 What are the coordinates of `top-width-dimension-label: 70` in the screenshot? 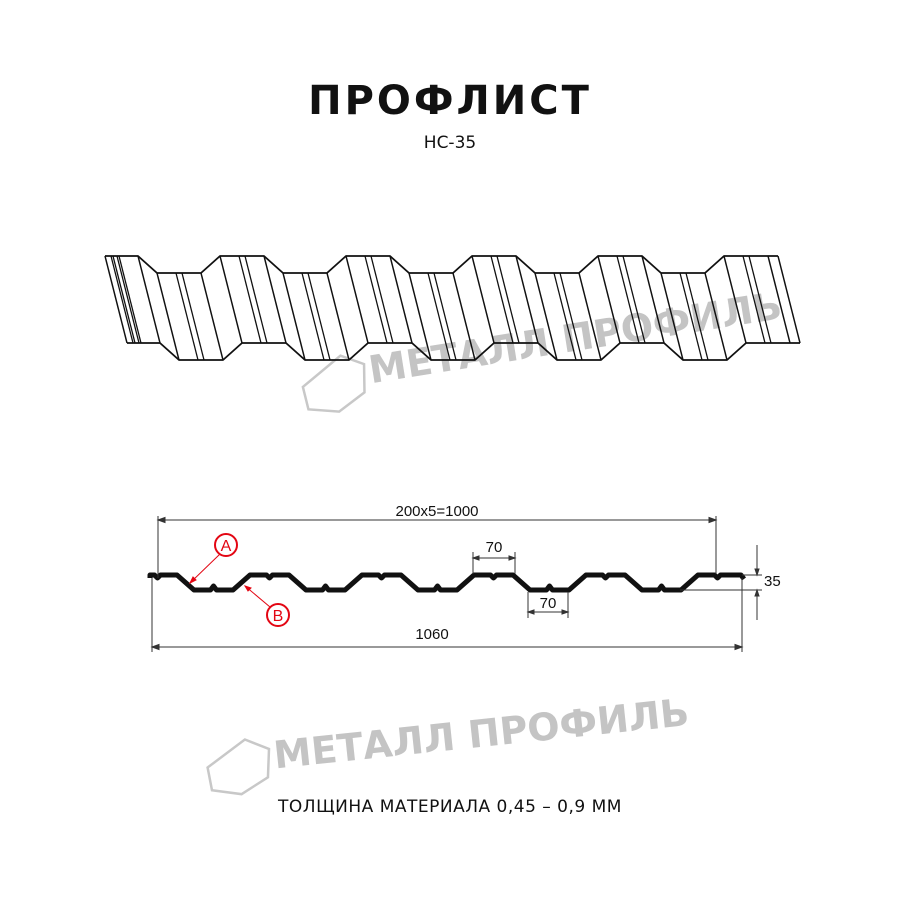 It's located at (494, 547).